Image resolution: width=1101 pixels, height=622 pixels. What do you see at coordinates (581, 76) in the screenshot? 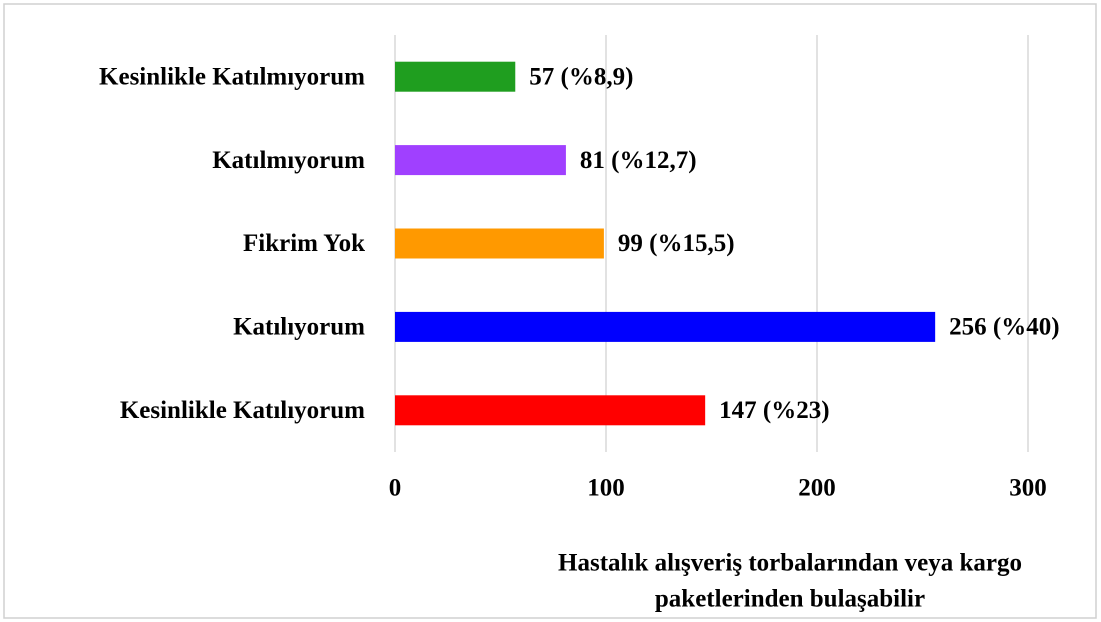
I see `value-label: 57 (%8,9)` at bounding box center [581, 76].